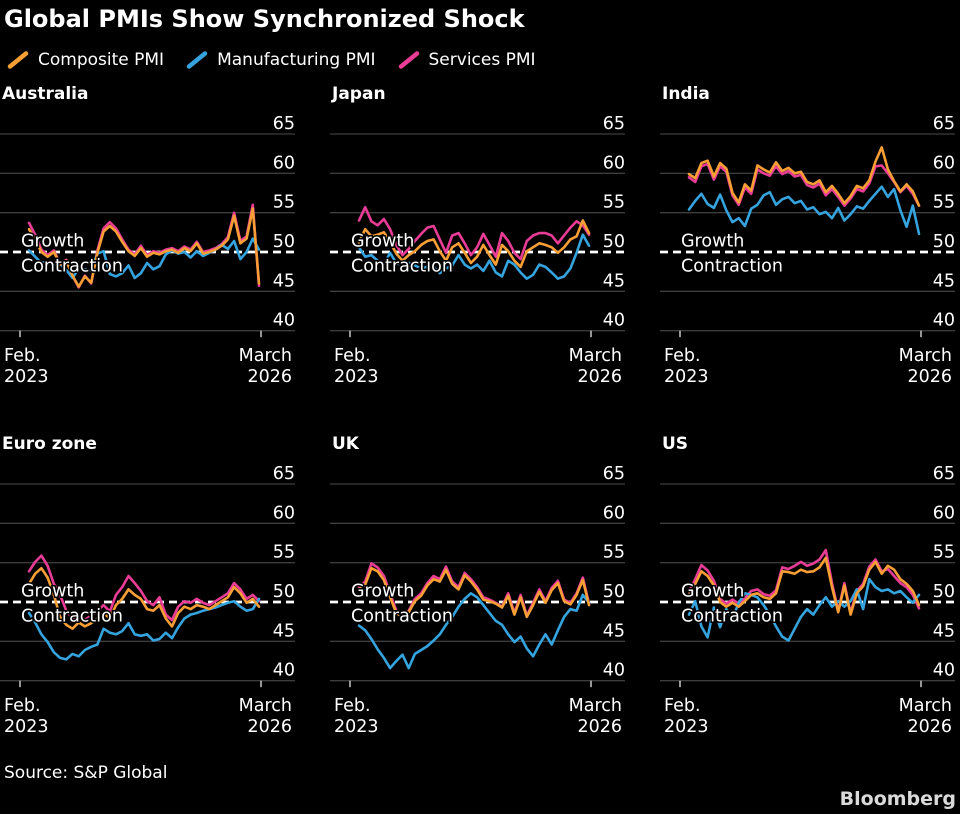  What do you see at coordinates (49, 444) in the screenshot?
I see `panel-title-euro-zone: Euro zone` at bounding box center [49, 444].